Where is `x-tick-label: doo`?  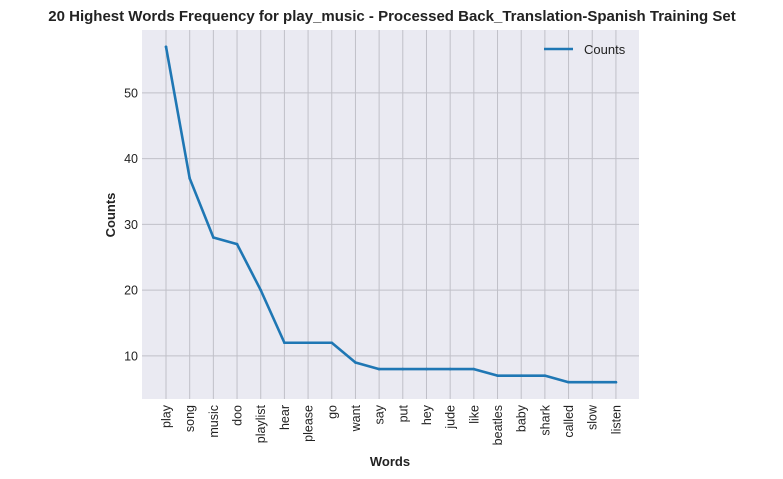 x-tick-label: doo is located at coordinates (238, 415).